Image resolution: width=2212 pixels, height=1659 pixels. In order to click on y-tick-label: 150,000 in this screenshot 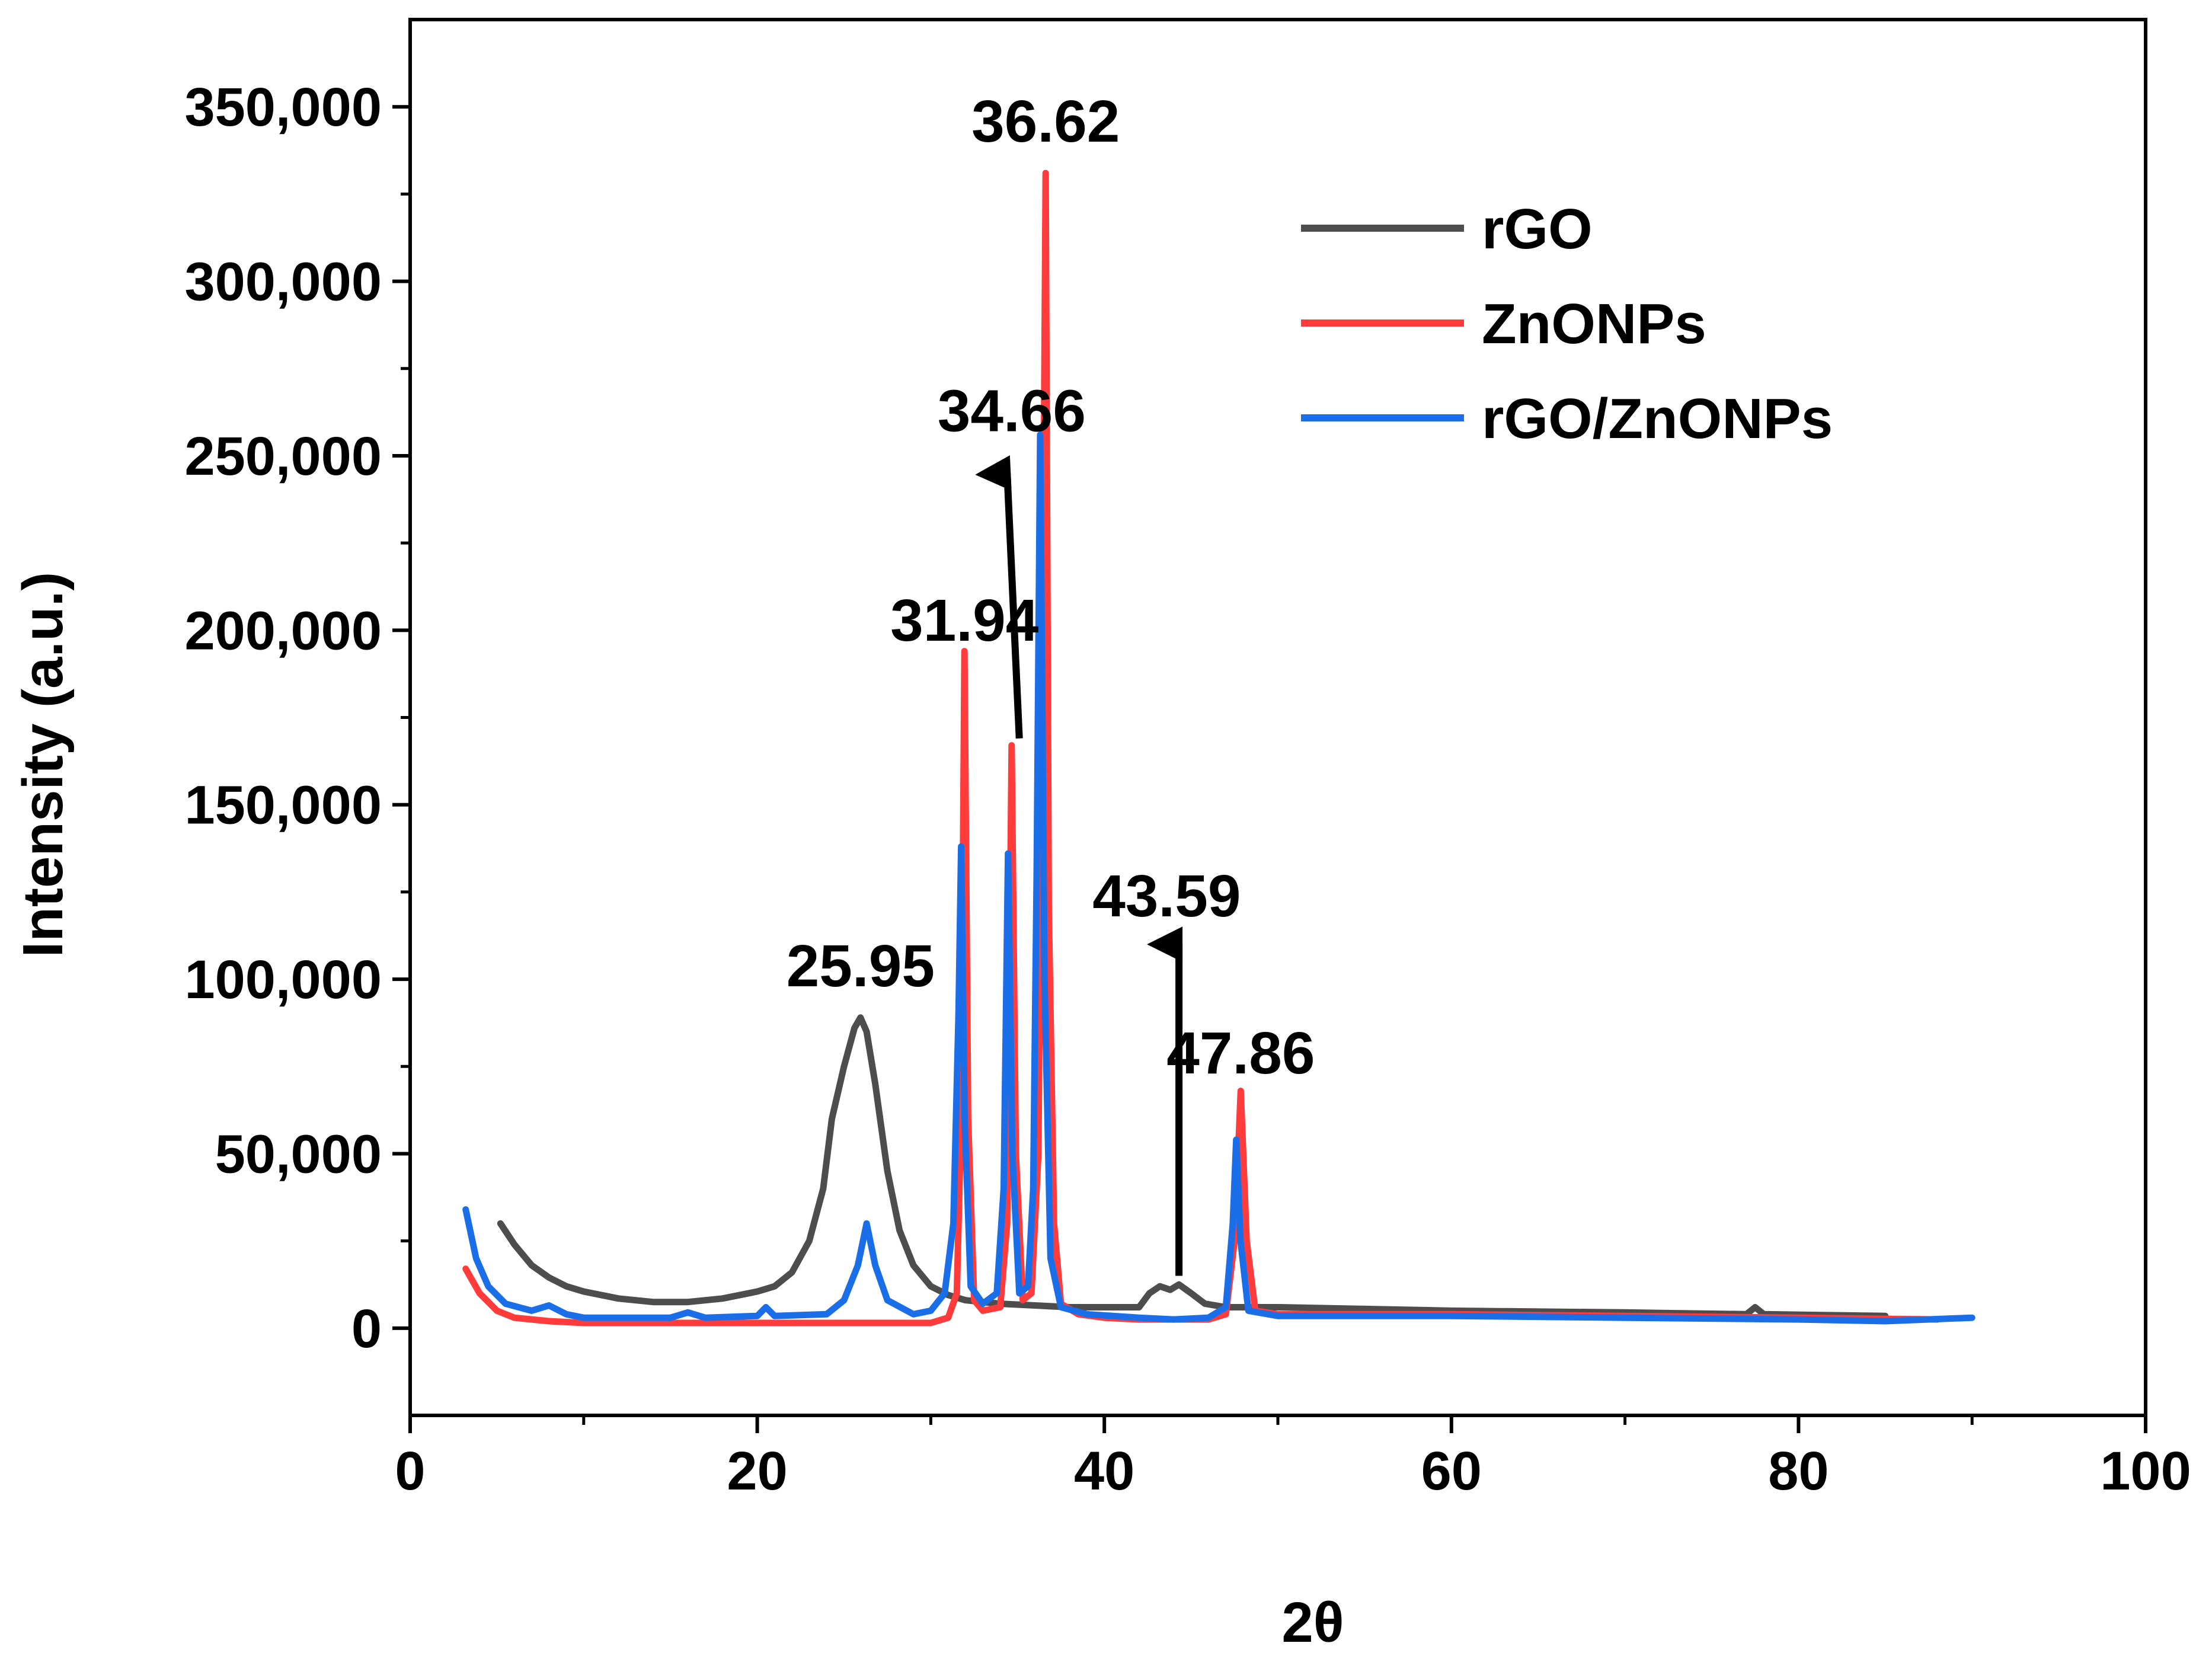, I will do `click(283, 805)`.